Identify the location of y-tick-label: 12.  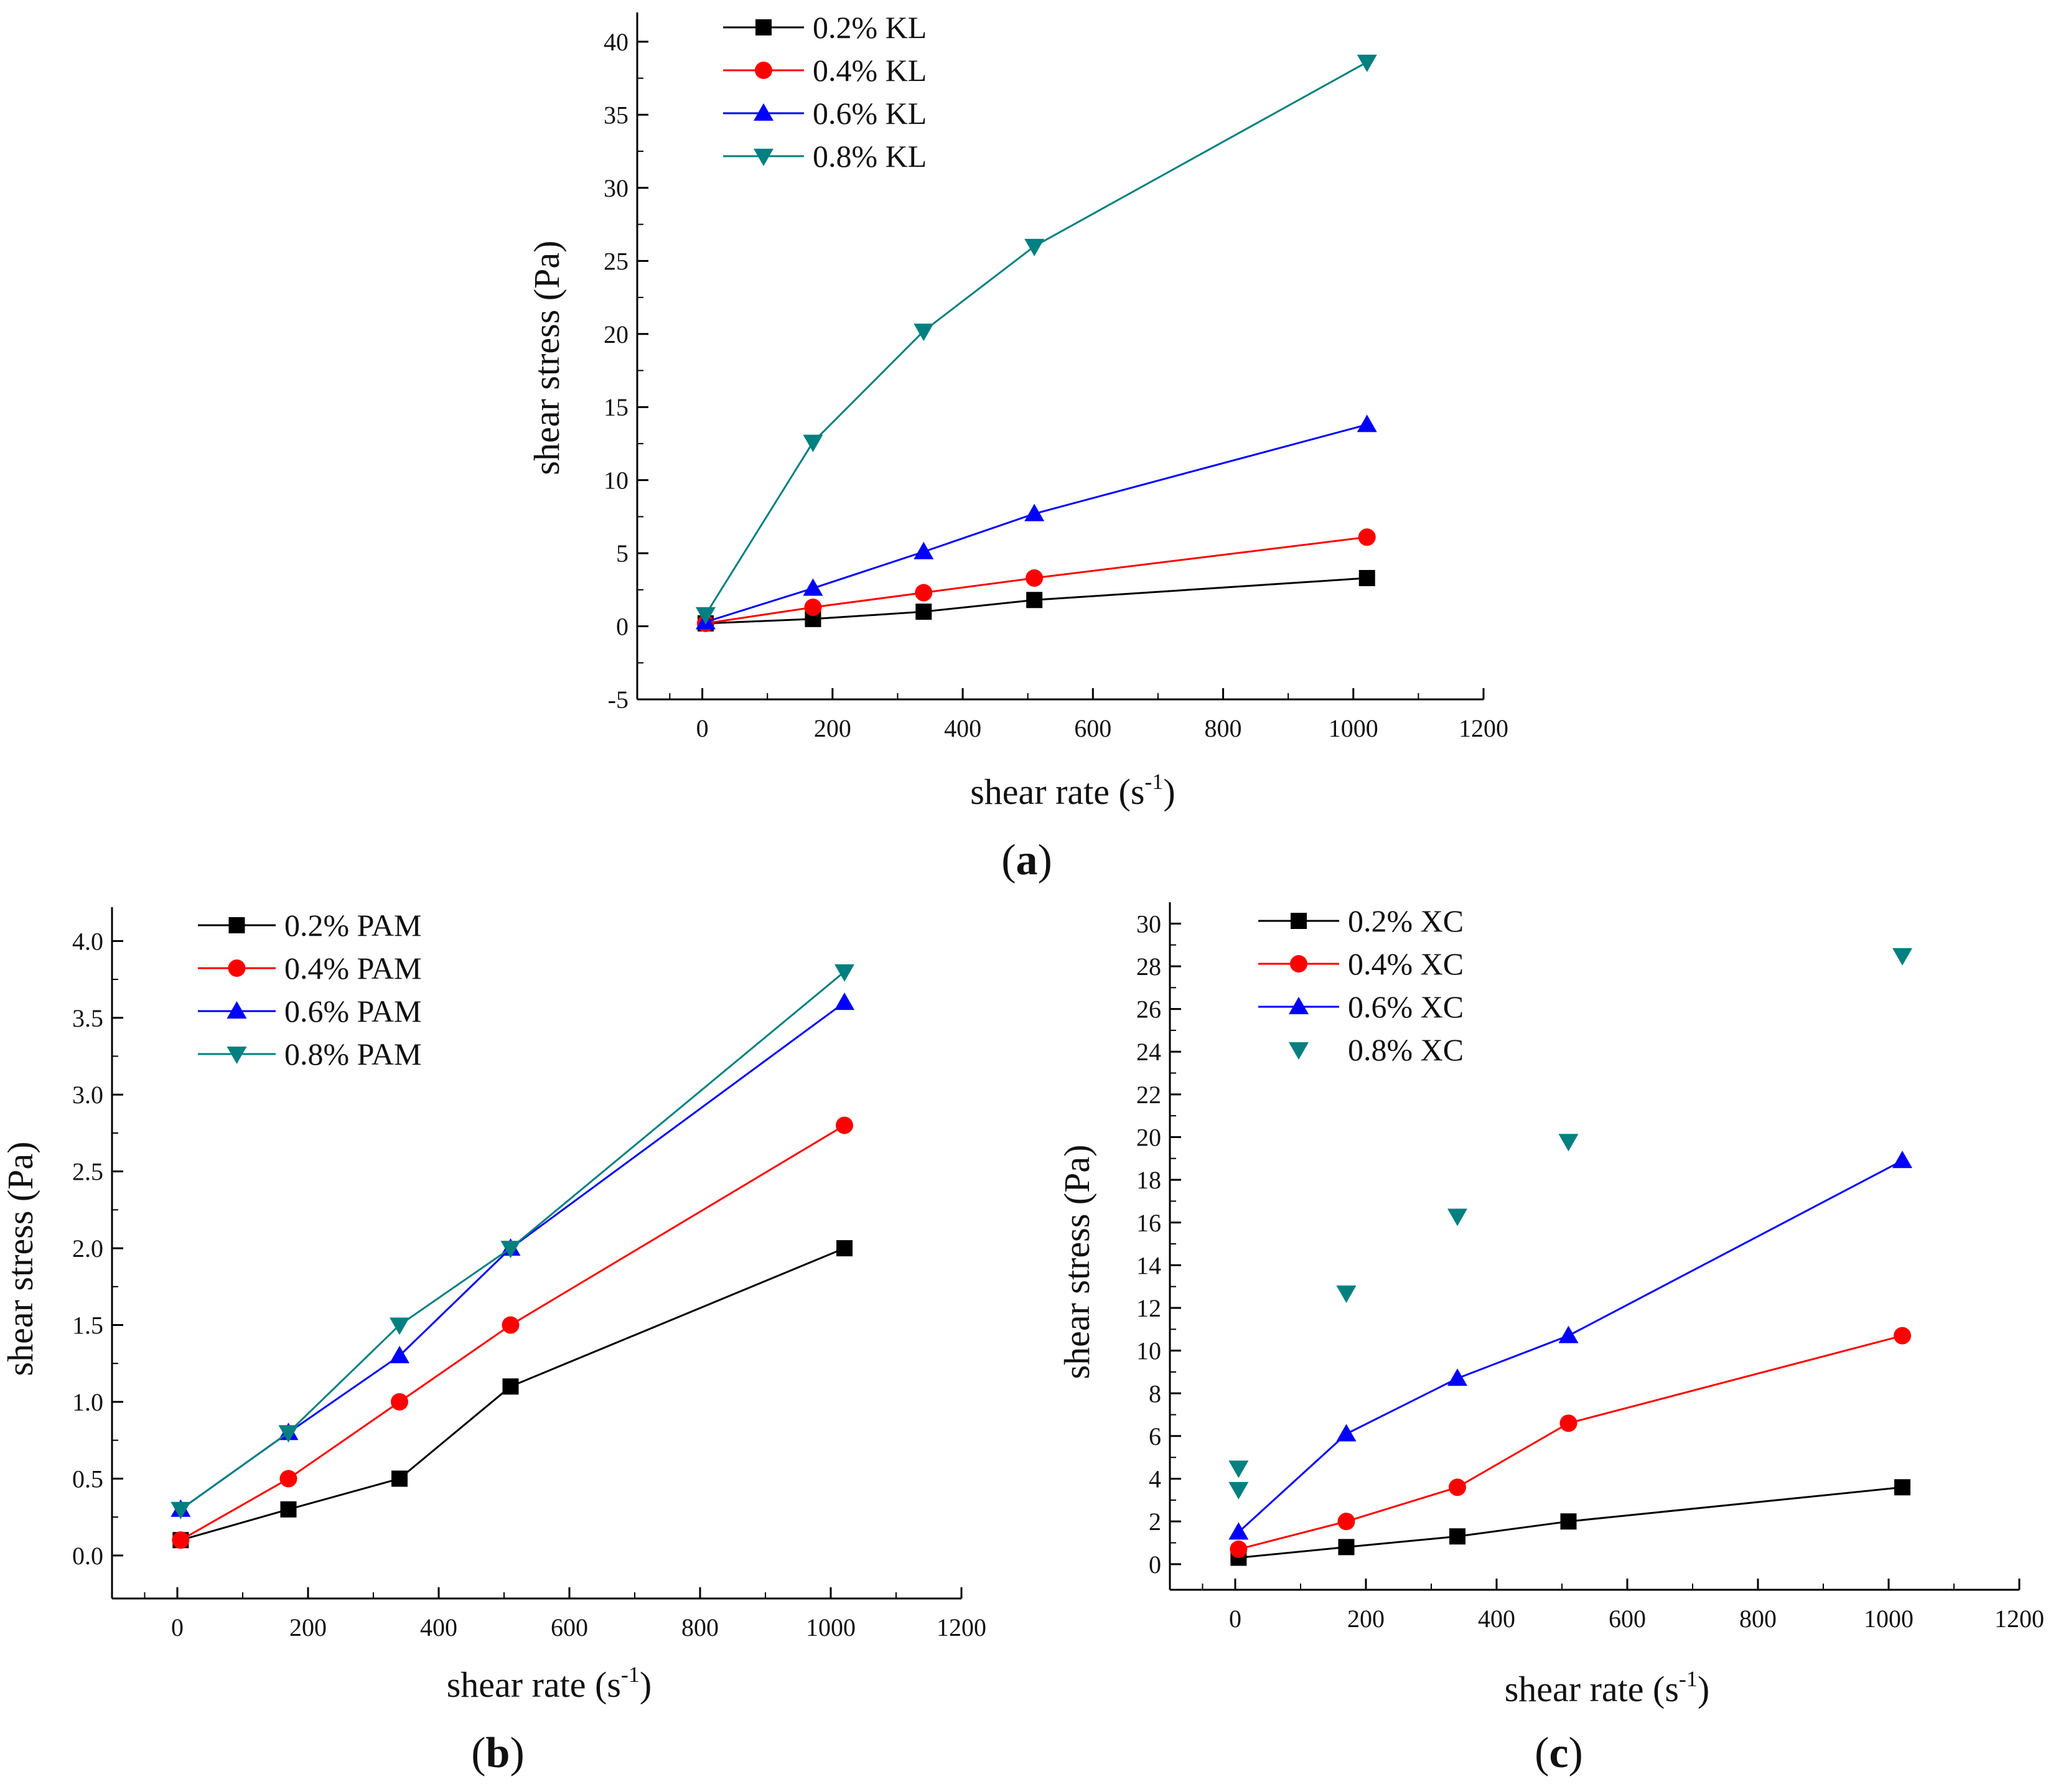
(1148, 1308).